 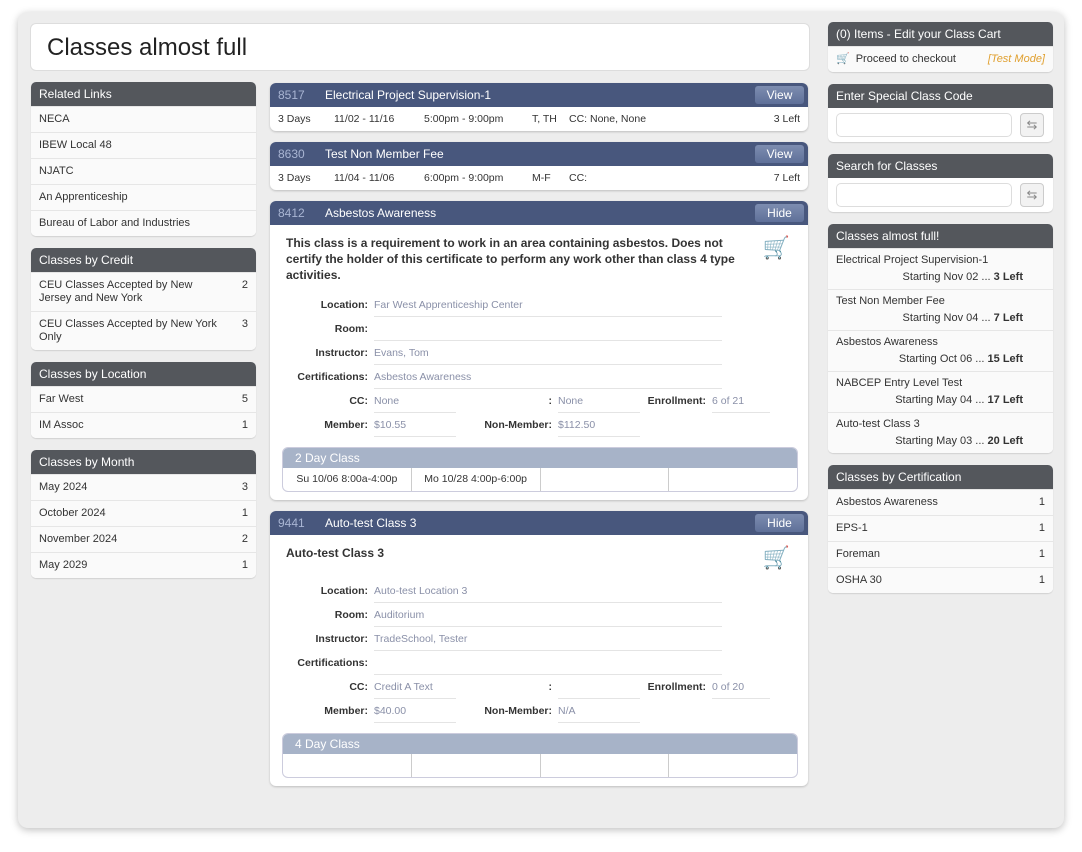 I want to click on link-bureau: Bureau of Labor and Industries, so click(x=143, y=223).